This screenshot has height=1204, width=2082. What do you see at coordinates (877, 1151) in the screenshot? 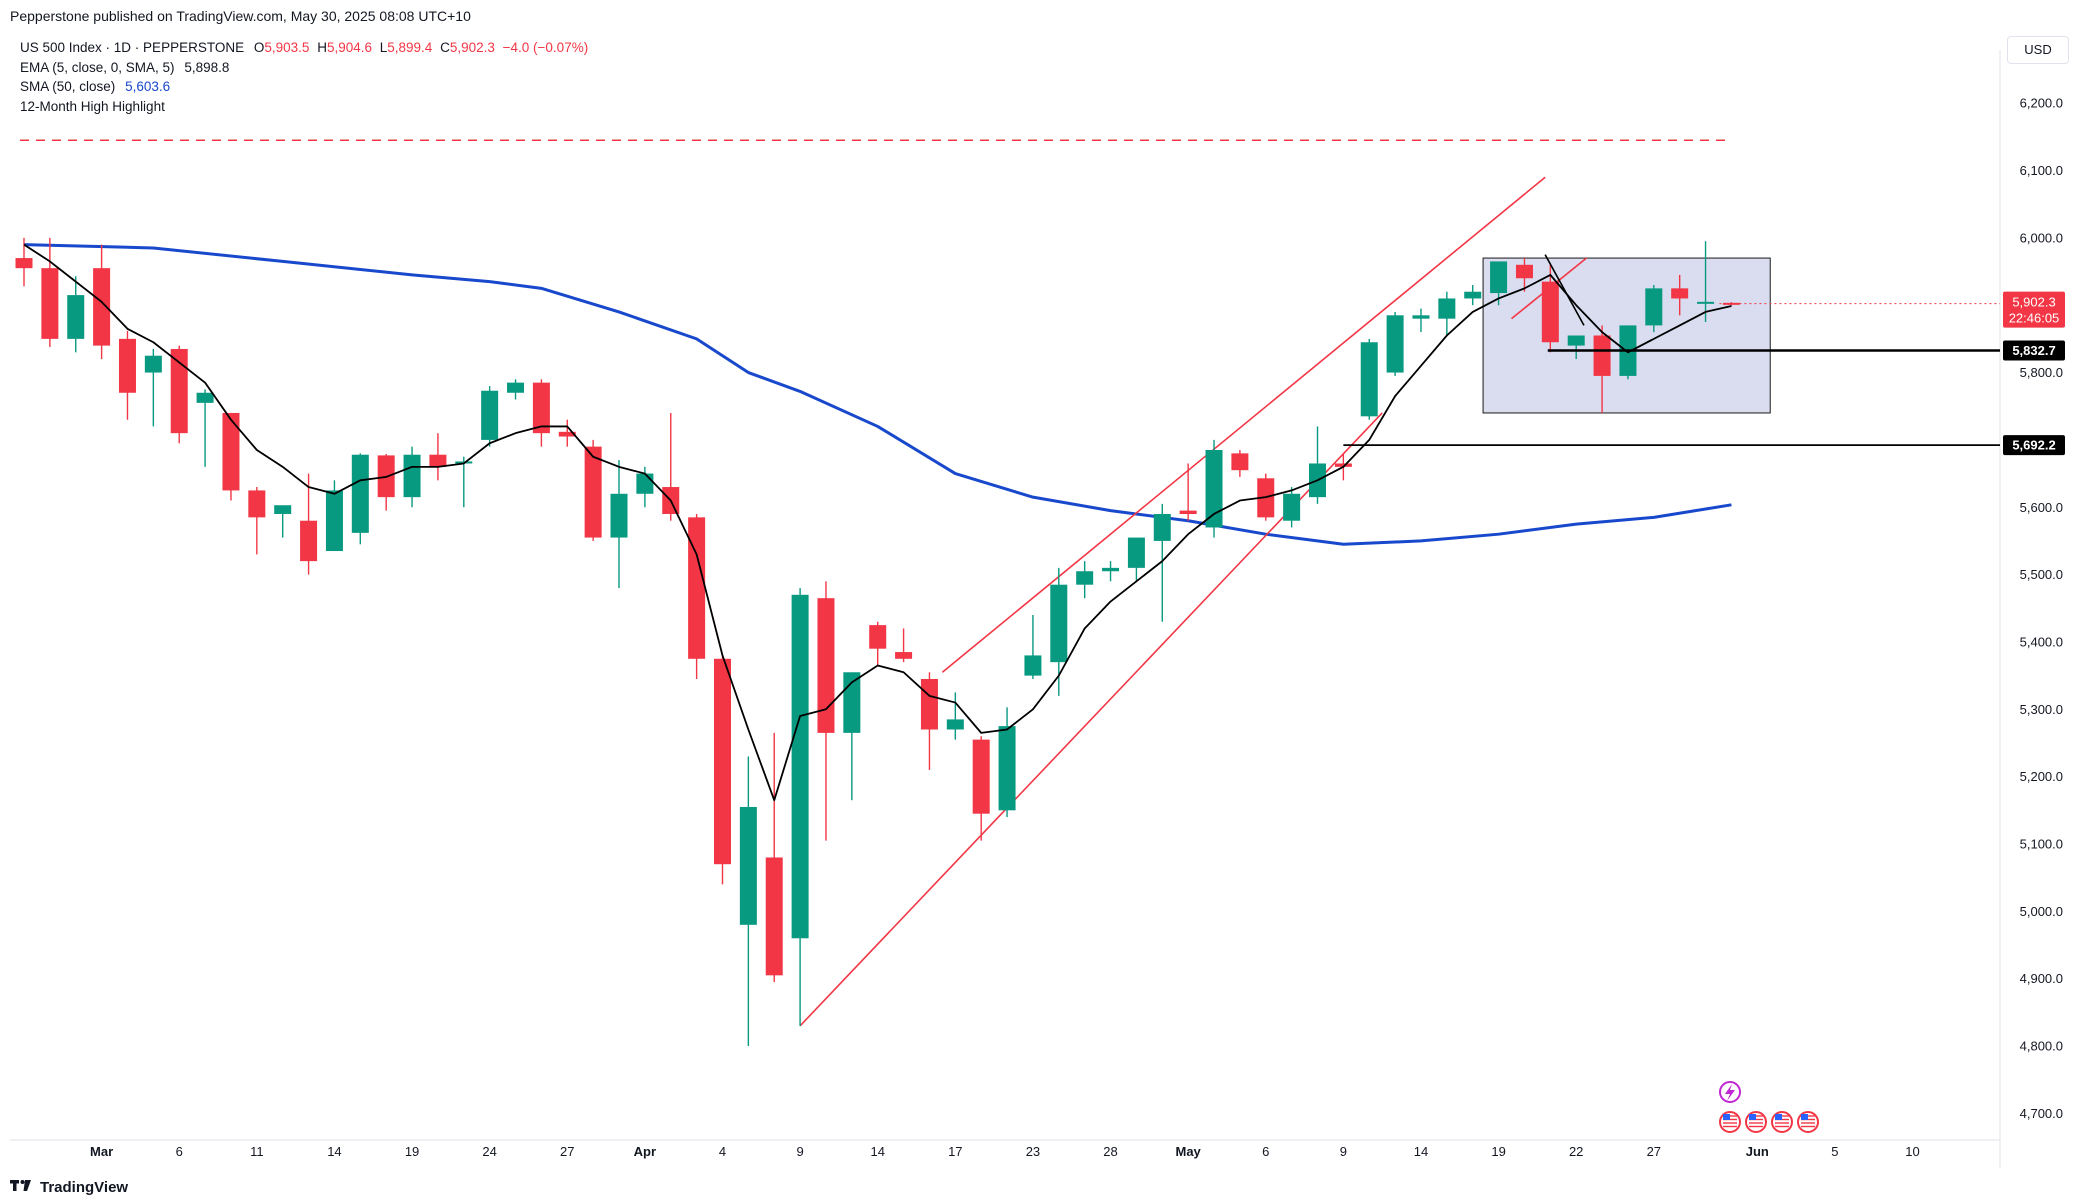
I see `time-tick-label: 14` at bounding box center [877, 1151].